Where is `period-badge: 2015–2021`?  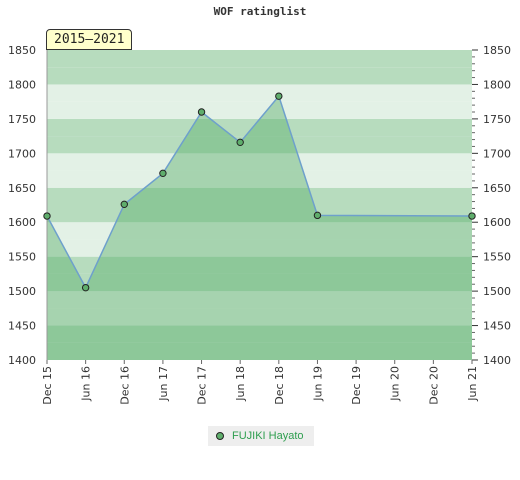
period-badge: 2015–2021 is located at coordinates (89, 39).